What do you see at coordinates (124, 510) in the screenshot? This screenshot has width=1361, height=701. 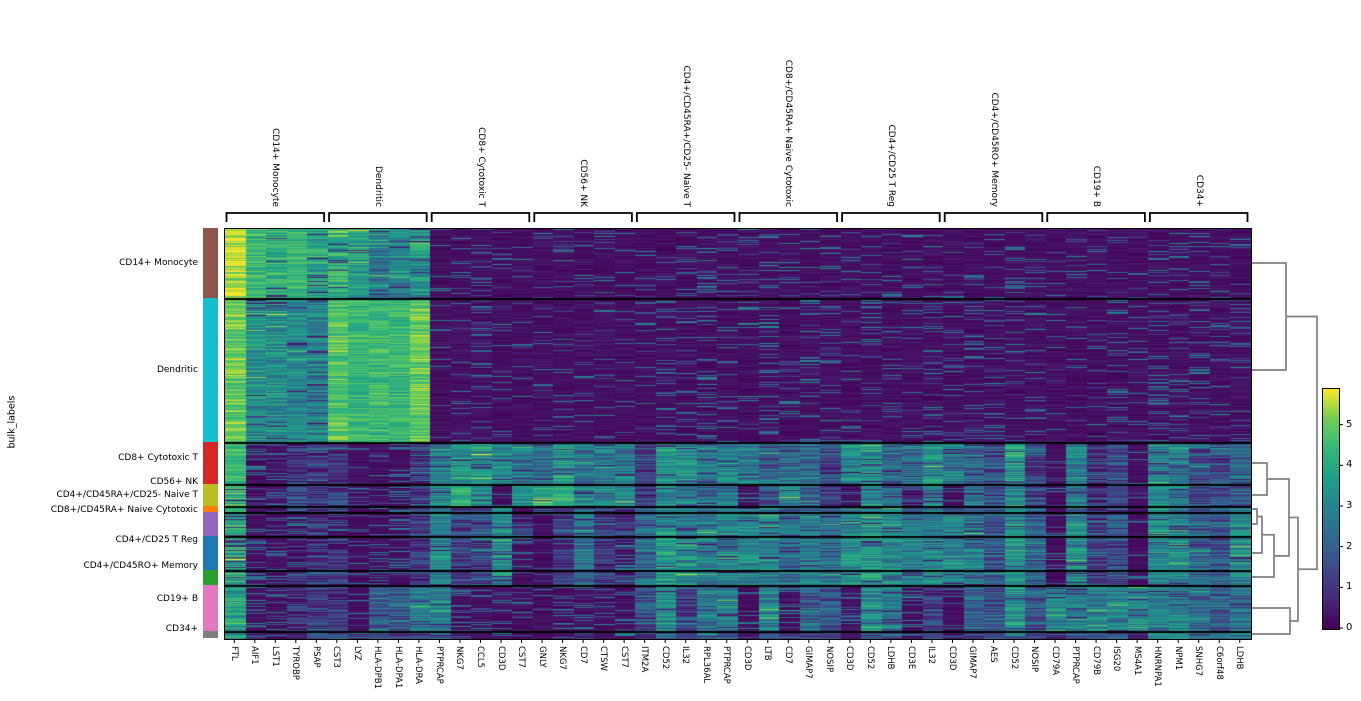 I see `row-label: CD8+/CD45RA+ Naive Cytotoxic` at bounding box center [124, 510].